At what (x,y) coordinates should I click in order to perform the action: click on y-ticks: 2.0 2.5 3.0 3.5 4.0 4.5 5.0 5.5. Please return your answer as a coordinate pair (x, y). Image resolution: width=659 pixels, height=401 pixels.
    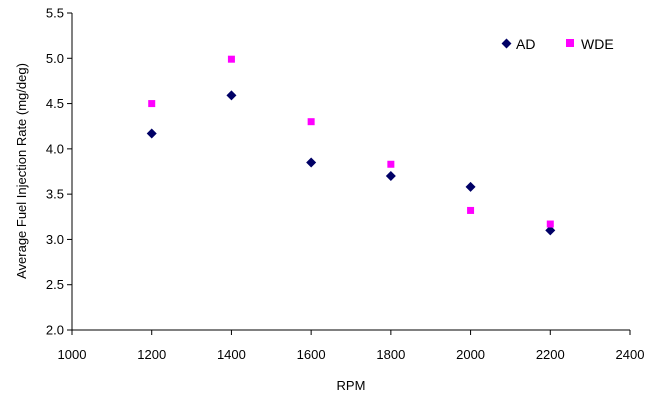
    Looking at the image, I should click on (59, 172).